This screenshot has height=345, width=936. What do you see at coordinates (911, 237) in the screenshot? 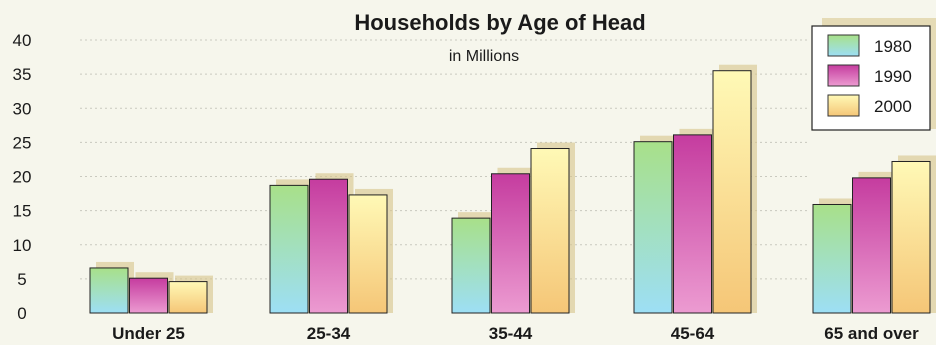
I see `bar-65-and-over-2000` at bounding box center [911, 237].